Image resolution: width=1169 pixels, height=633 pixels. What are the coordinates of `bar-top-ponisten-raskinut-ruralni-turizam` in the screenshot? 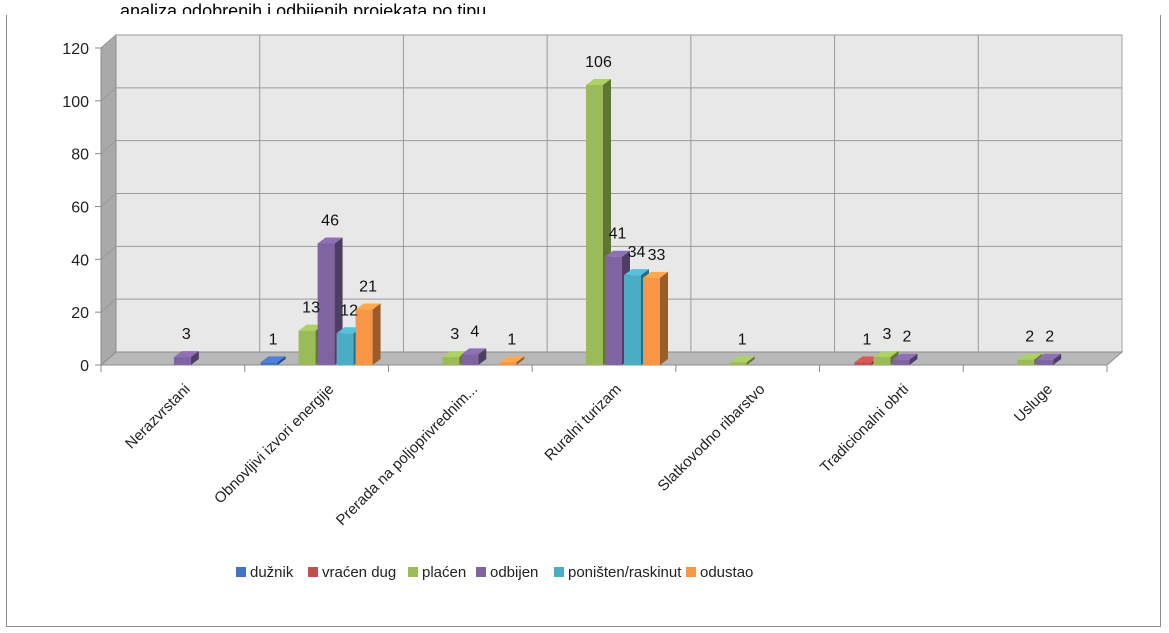 It's located at (636, 272).